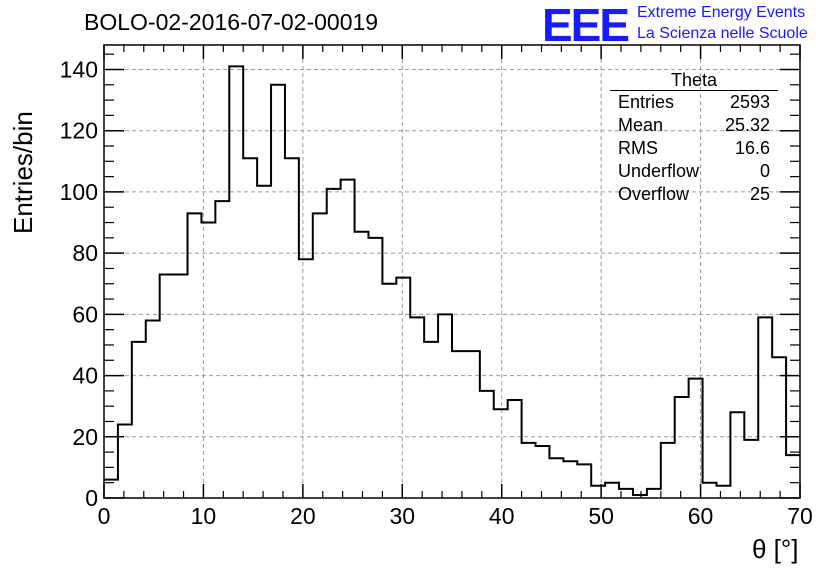  I want to click on x-tick-label: 60, so click(701, 516).